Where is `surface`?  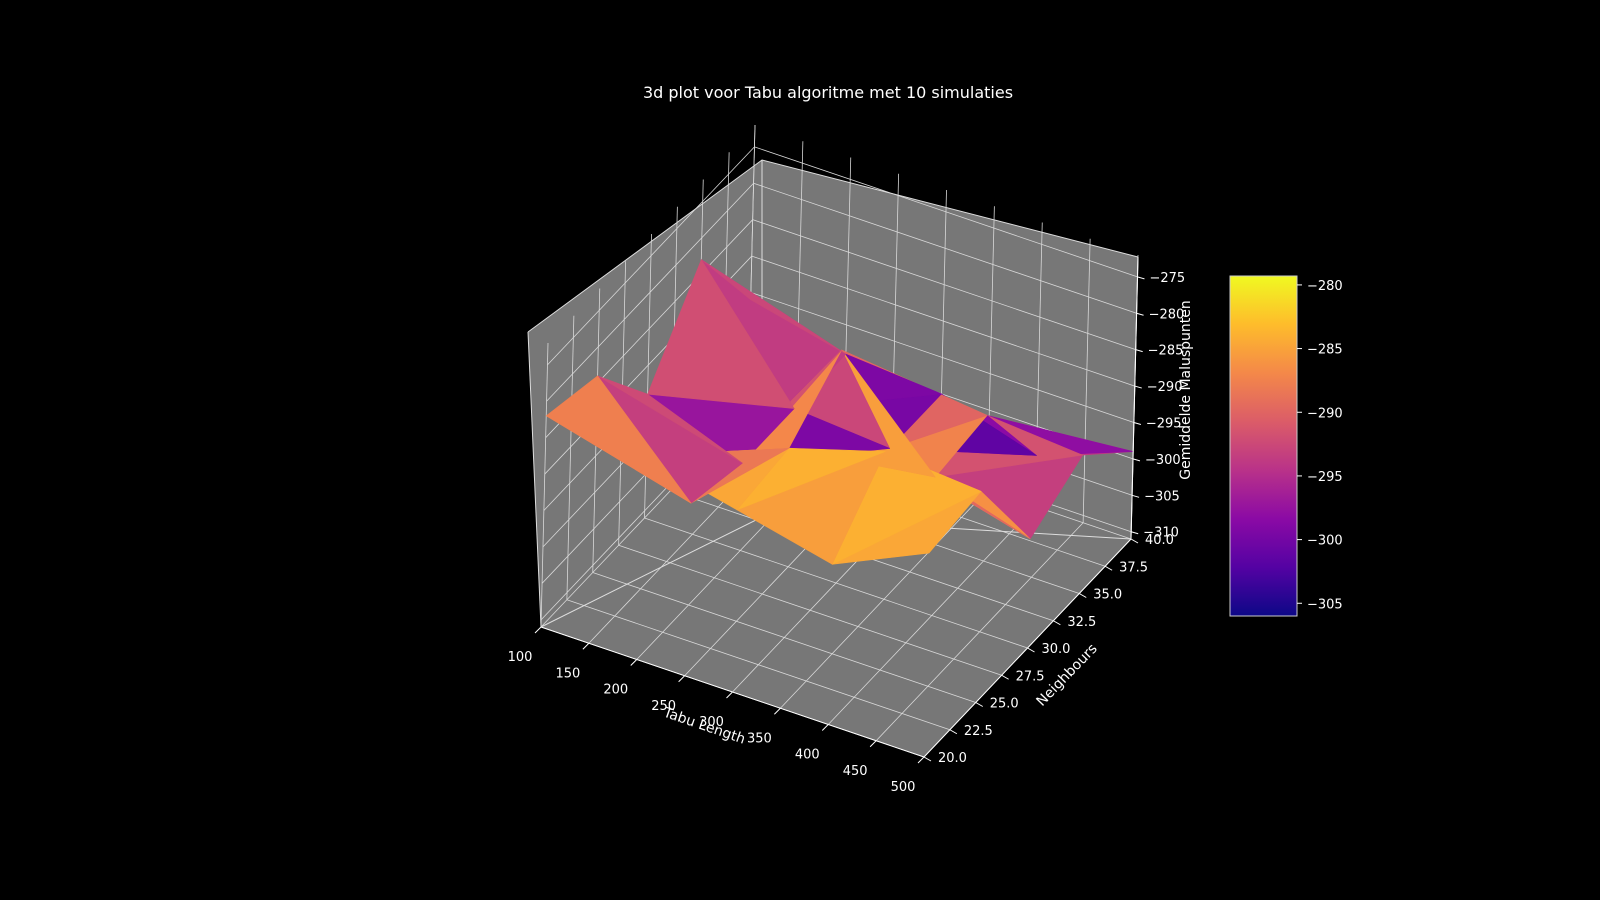 surface is located at coordinates (839, 412).